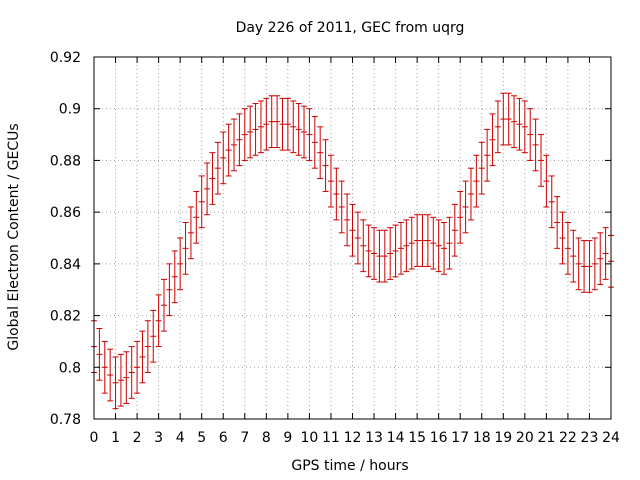 This screenshot has width=640, height=480. Describe the element at coordinates (65, 265) in the screenshot. I see `y-tick-label: 0.84` at that location.